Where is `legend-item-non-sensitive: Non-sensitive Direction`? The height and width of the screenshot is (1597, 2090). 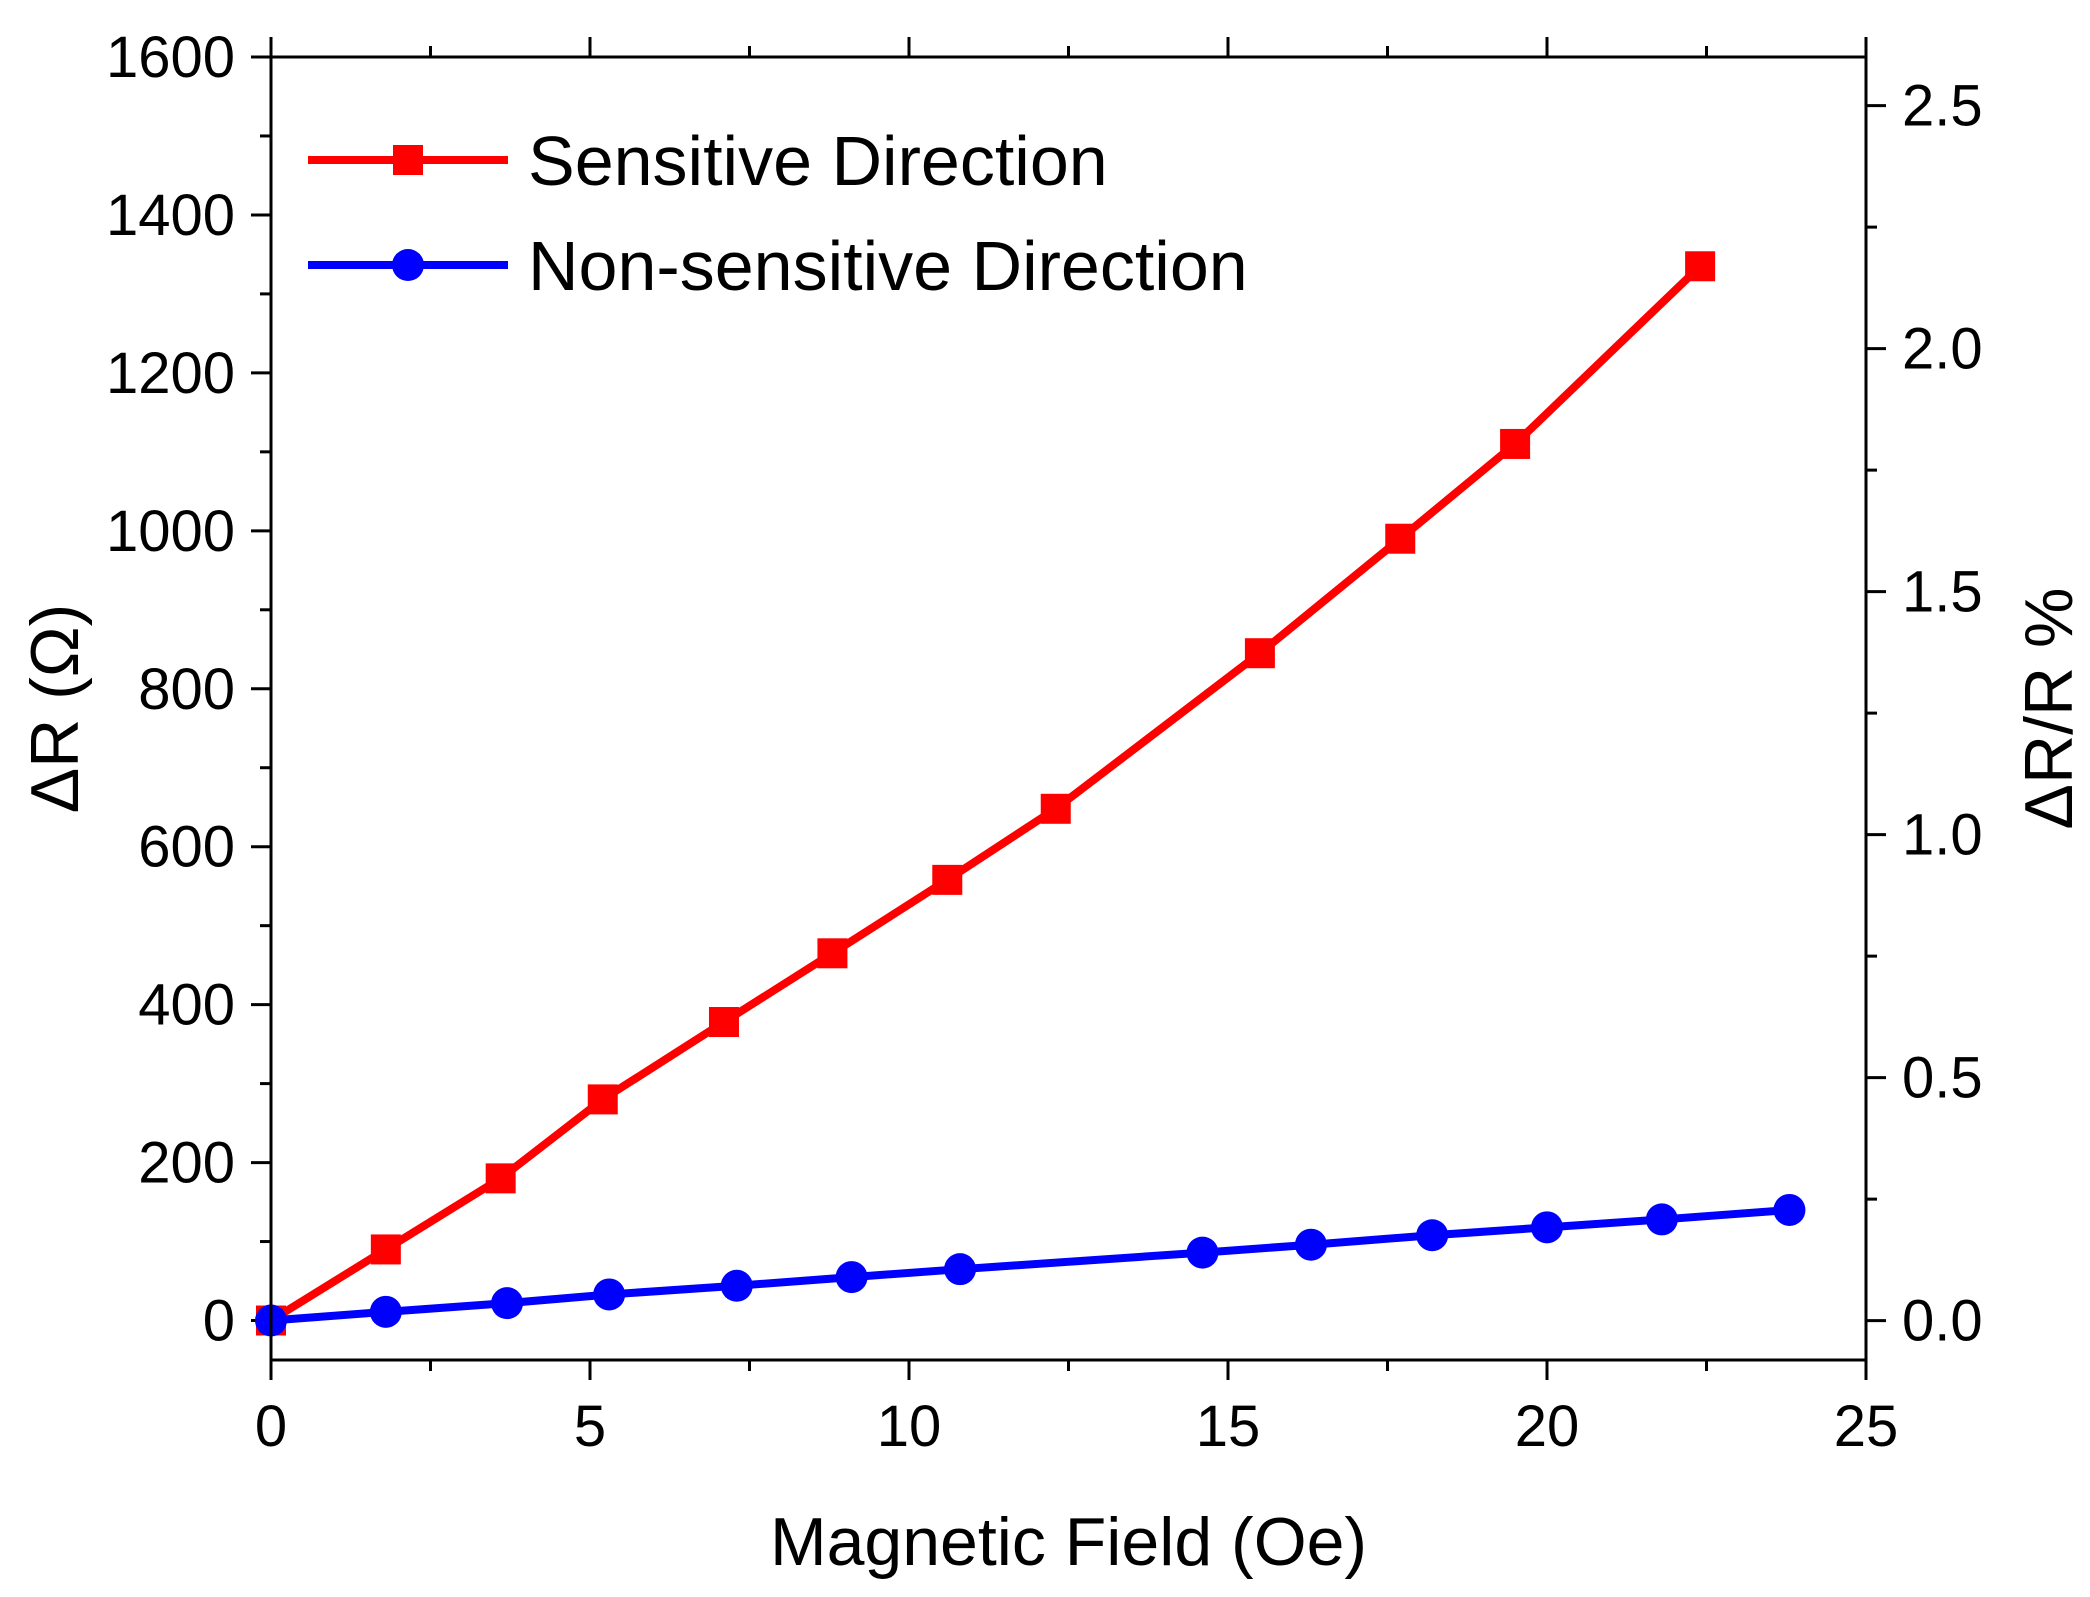
legend-item-non-sensitive: Non-sensitive Direction is located at coordinates (778, 266).